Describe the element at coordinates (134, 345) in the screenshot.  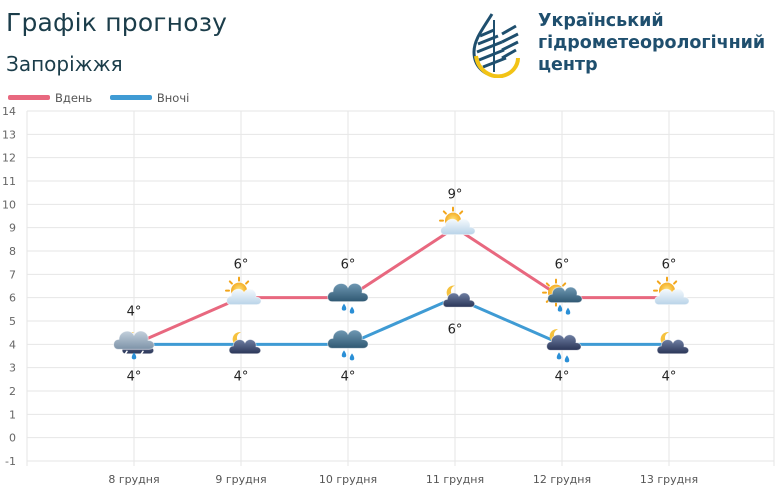
I see `cloud-rain-sleet-icon` at that location.